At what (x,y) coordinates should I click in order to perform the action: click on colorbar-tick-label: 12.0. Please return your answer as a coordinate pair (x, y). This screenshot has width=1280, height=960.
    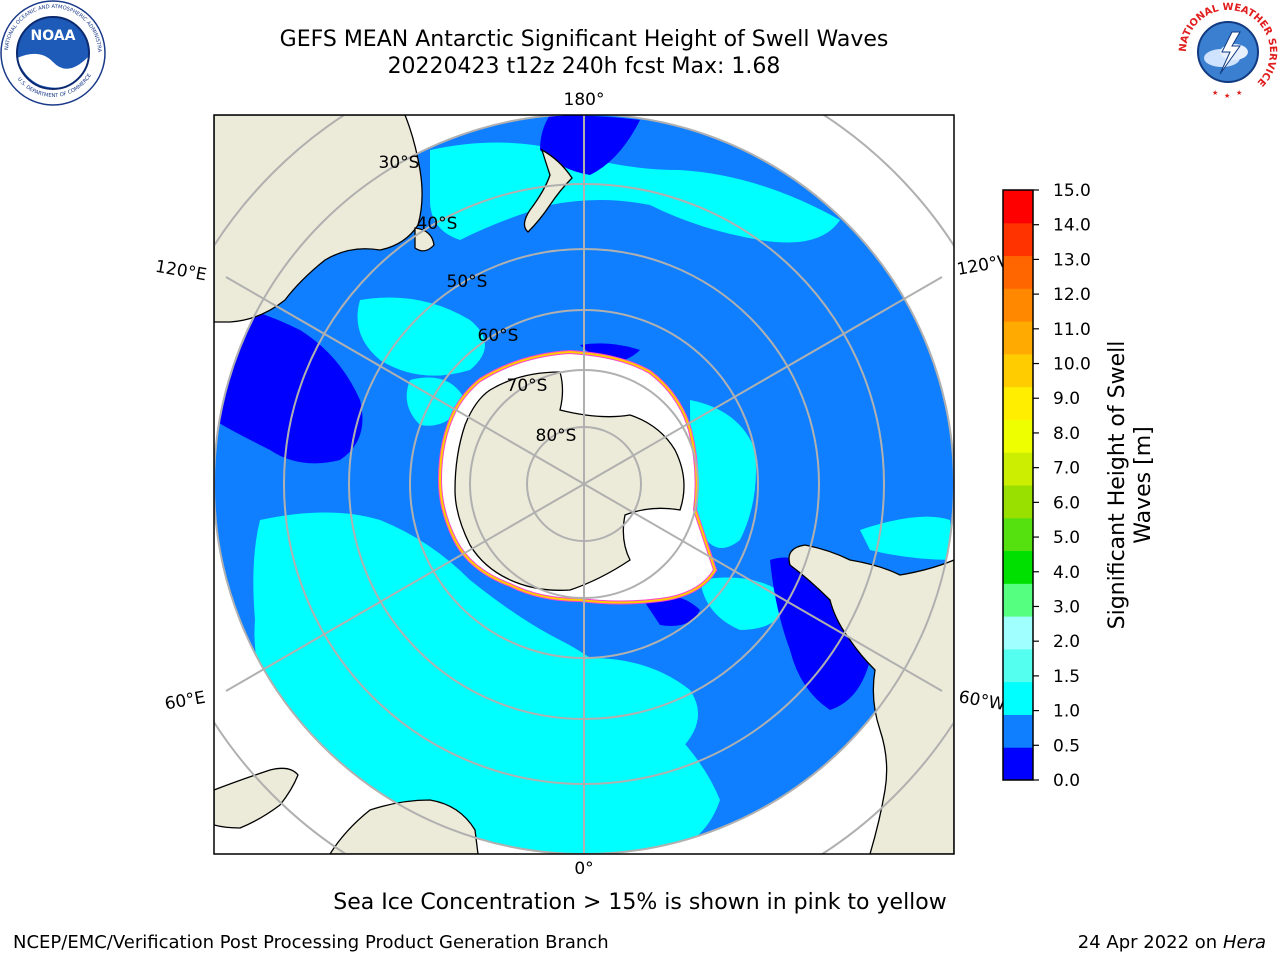
    Looking at the image, I should click on (1072, 295).